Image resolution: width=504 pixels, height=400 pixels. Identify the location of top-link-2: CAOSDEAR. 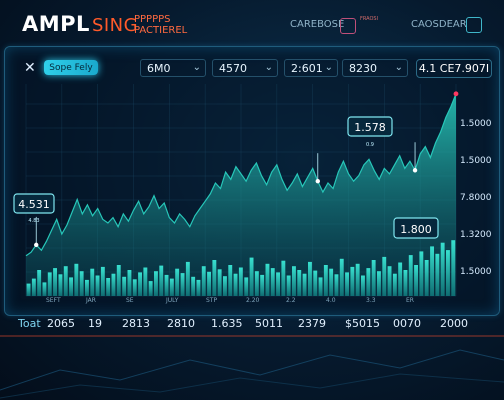
(439, 24).